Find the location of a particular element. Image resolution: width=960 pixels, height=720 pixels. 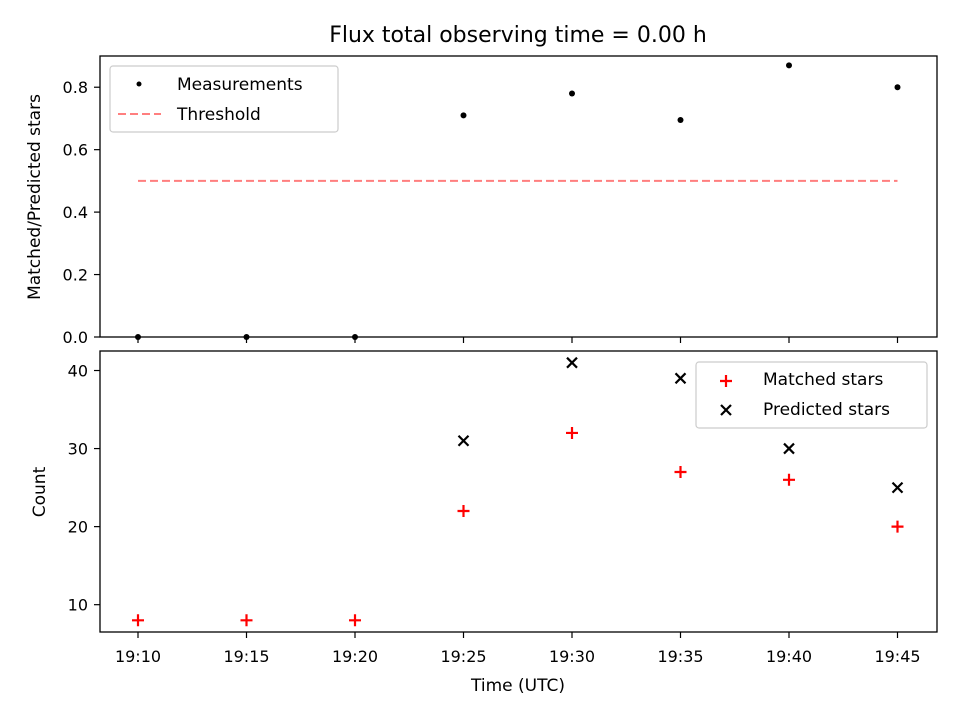

top-y-ticks: 0.0 0.2 0.4 0.6 0.8 is located at coordinates (81, 212).